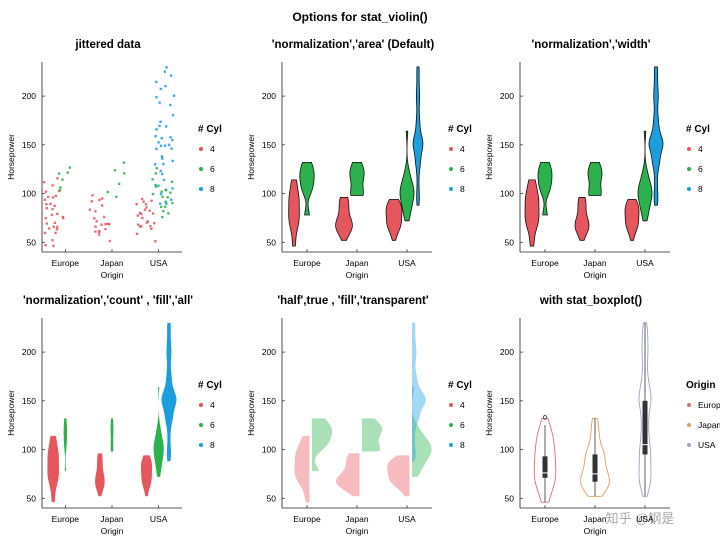 This screenshot has height=545, width=720. What do you see at coordinates (460, 129) in the screenshot?
I see `legend-title: # Cyl` at bounding box center [460, 129].